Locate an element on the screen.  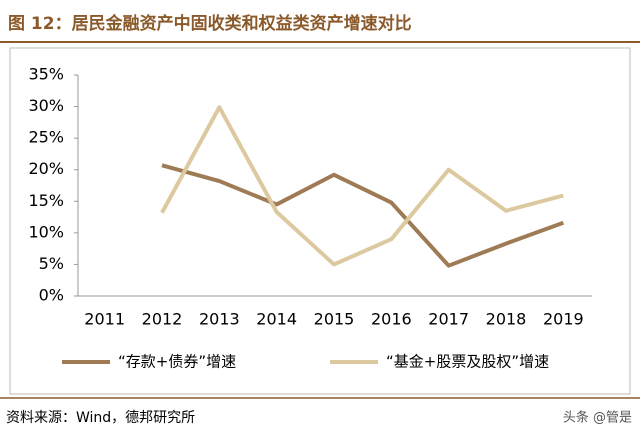
figure-title: 图 12：居民金融资产中固收类和权益类资产增速对比 is located at coordinates (210, 23).